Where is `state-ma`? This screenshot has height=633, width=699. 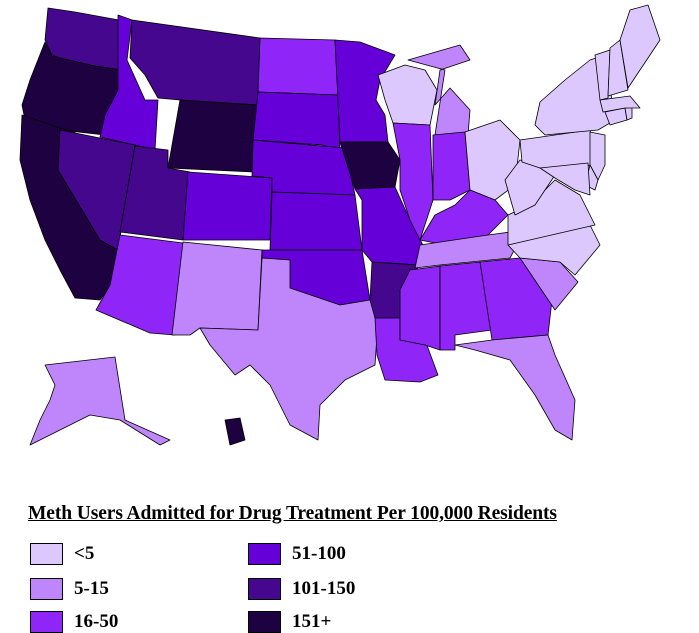 state-ma is located at coordinates (620, 104).